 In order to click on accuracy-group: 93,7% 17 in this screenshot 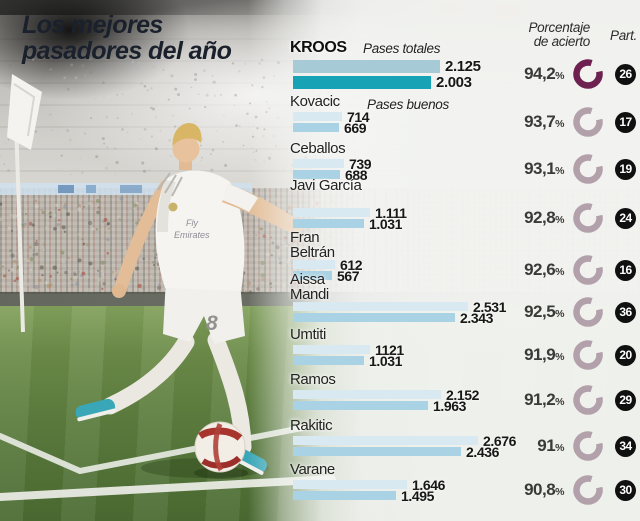, I will do `click(569, 122)`.